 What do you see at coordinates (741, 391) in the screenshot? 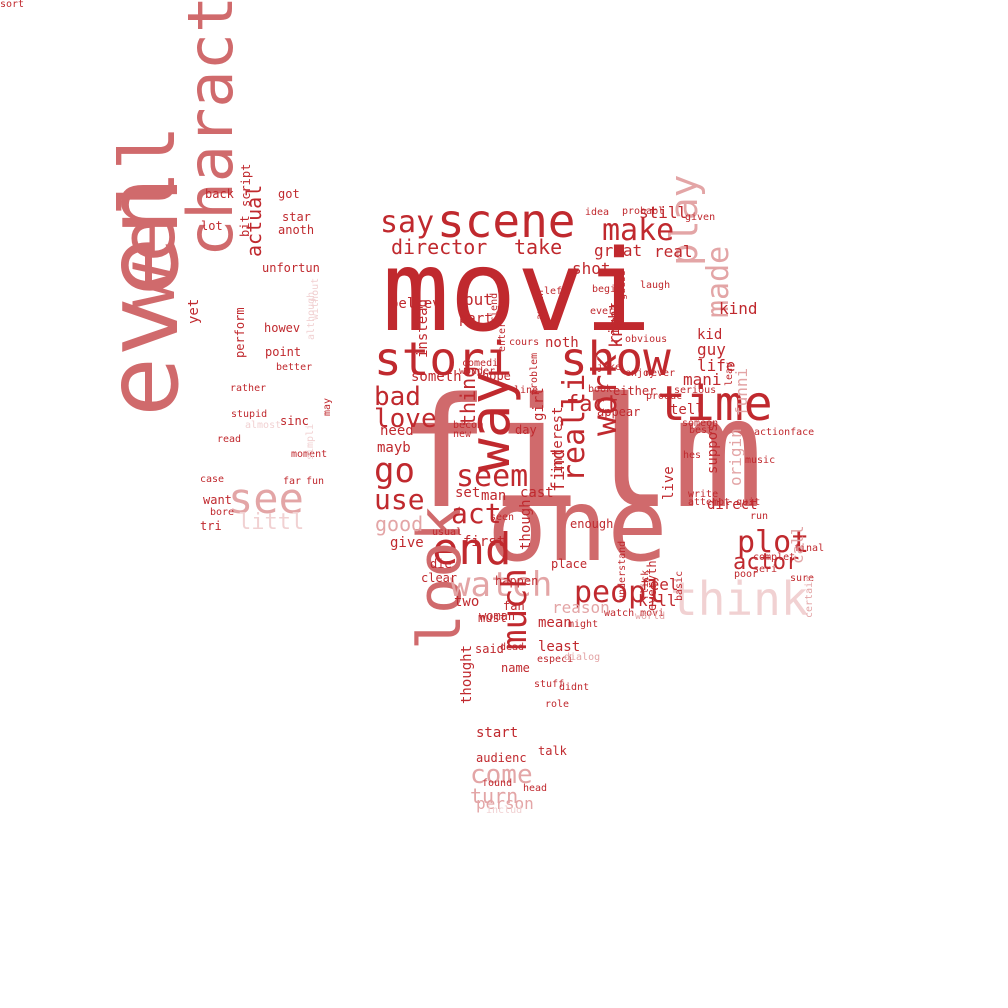
I see `cloud-word: funni` at bounding box center [741, 391].